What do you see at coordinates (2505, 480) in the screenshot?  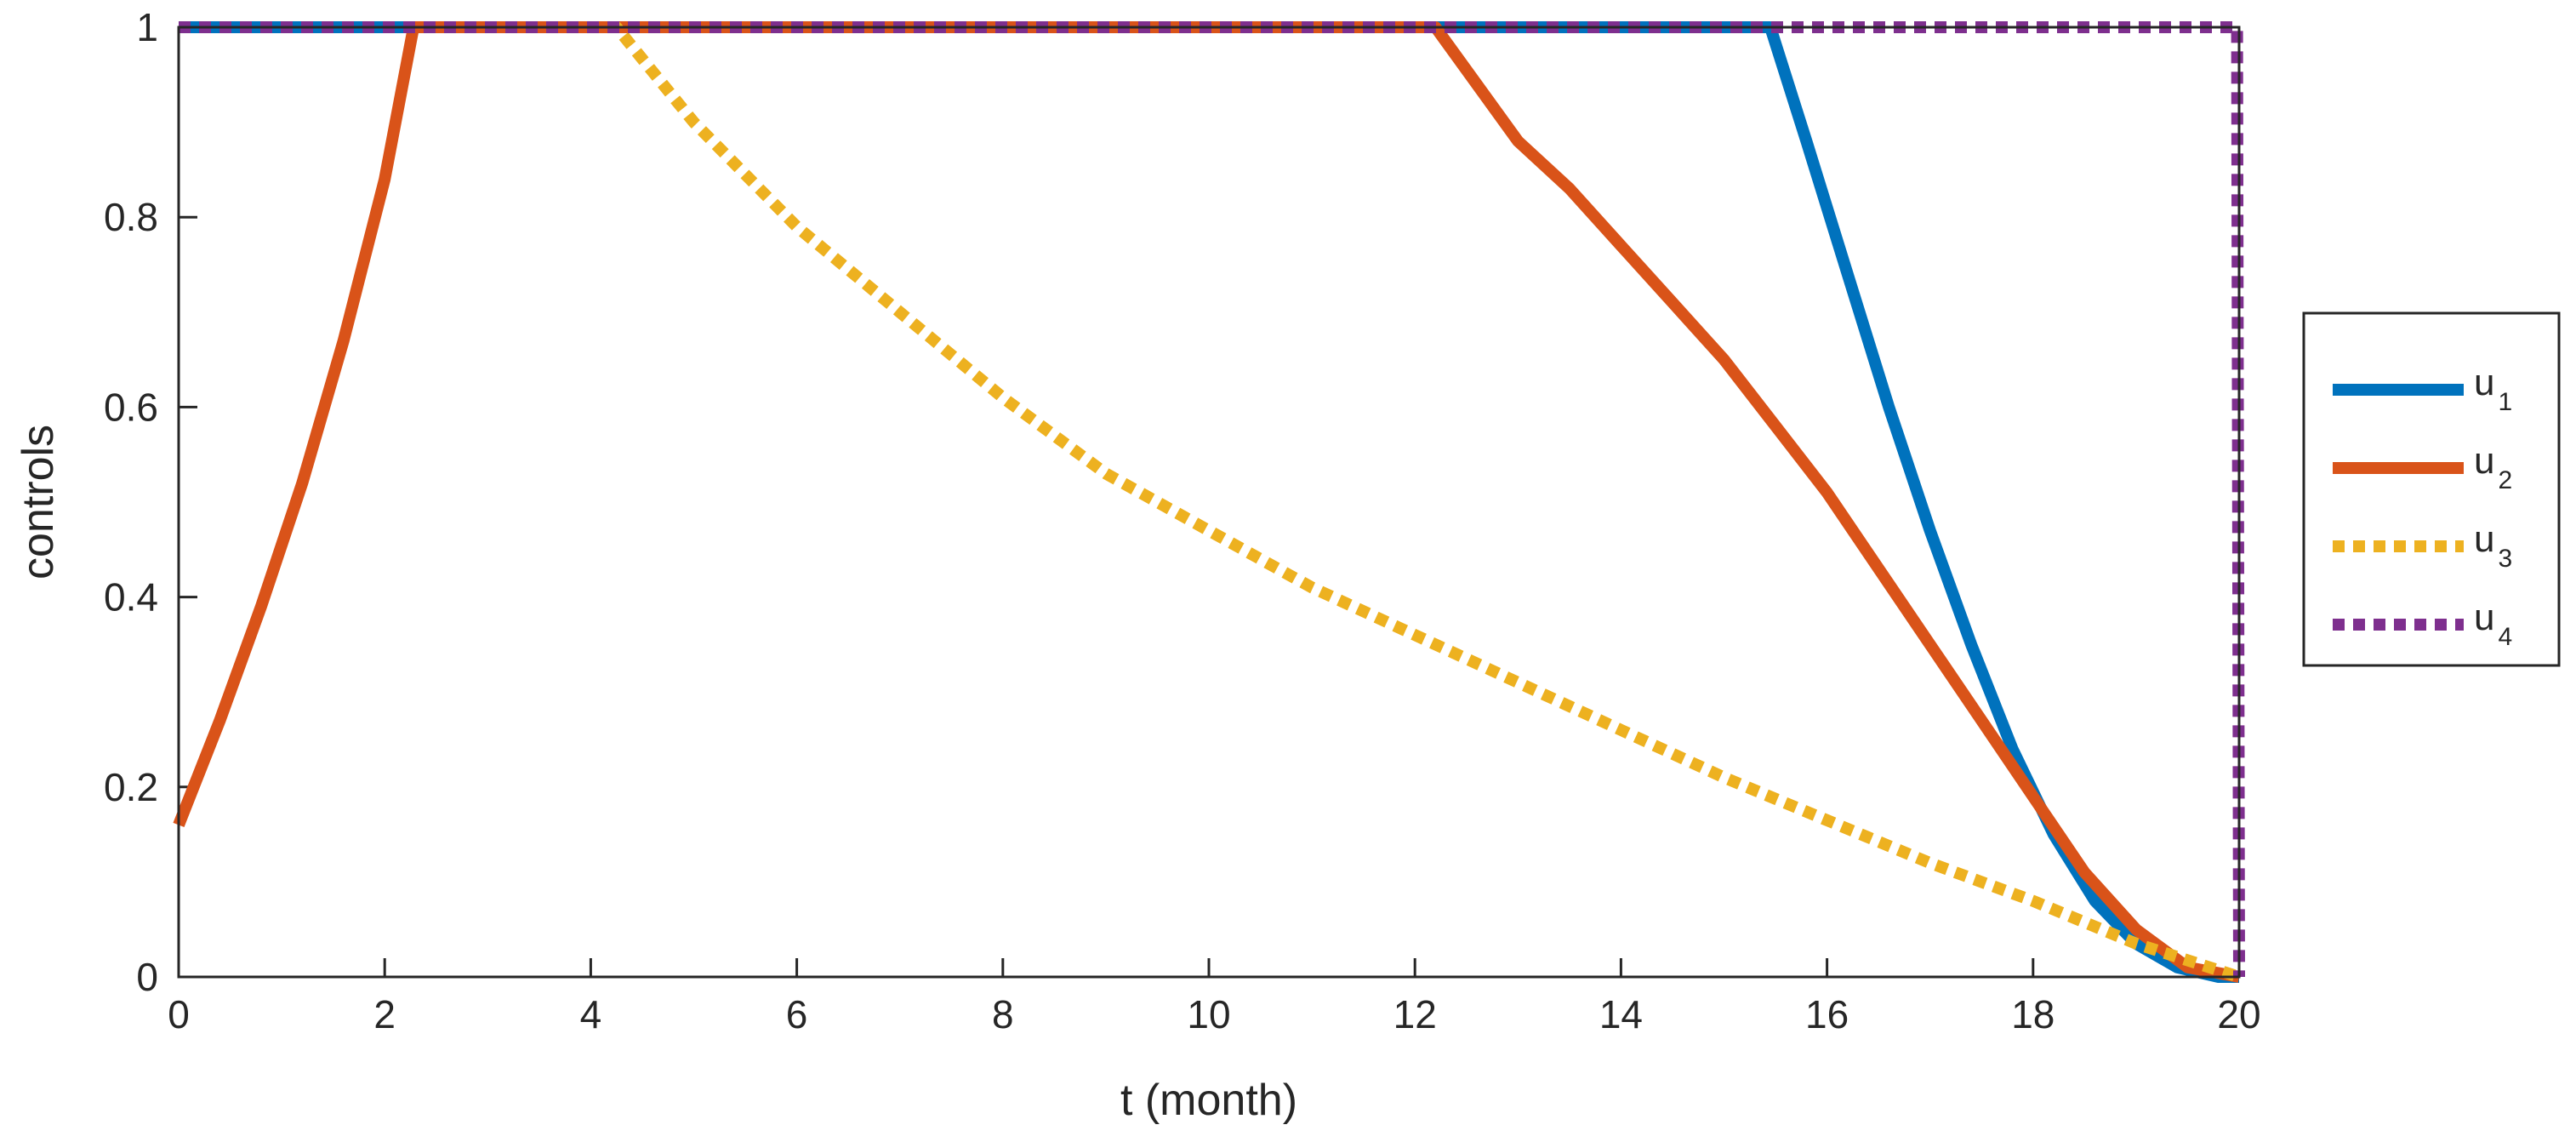 I see `legend-subscript: 2` at bounding box center [2505, 480].